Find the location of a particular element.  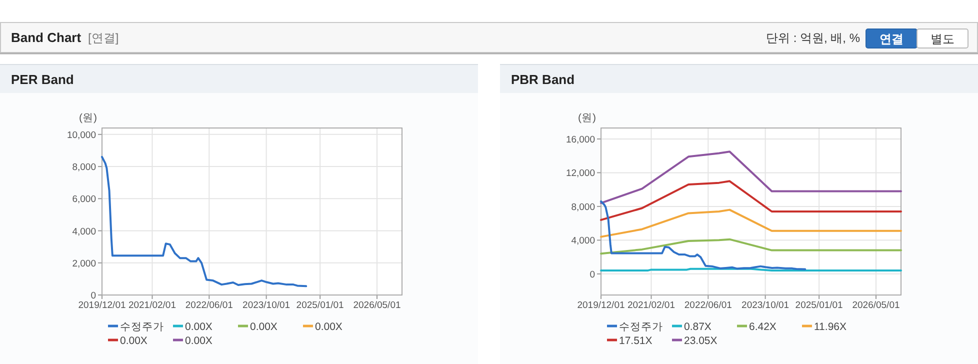

chart-title: PER Band is located at coordinates (42, 79).